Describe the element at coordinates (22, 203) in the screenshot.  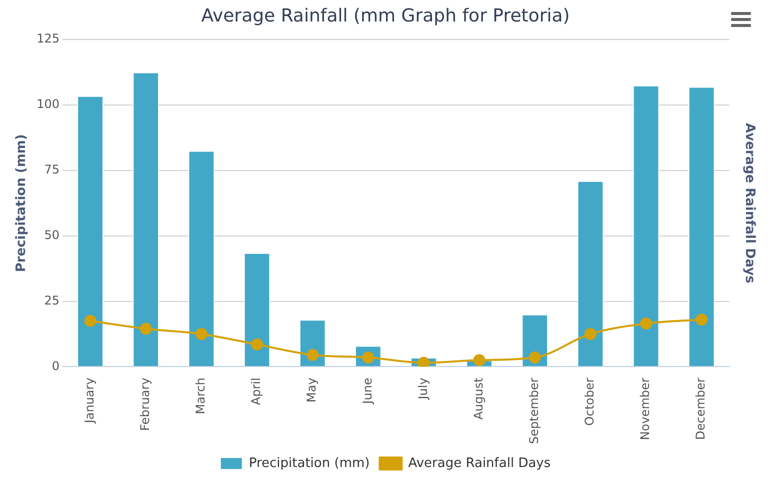
I see `y-axis-title: Precipitation (mm)` at that location.